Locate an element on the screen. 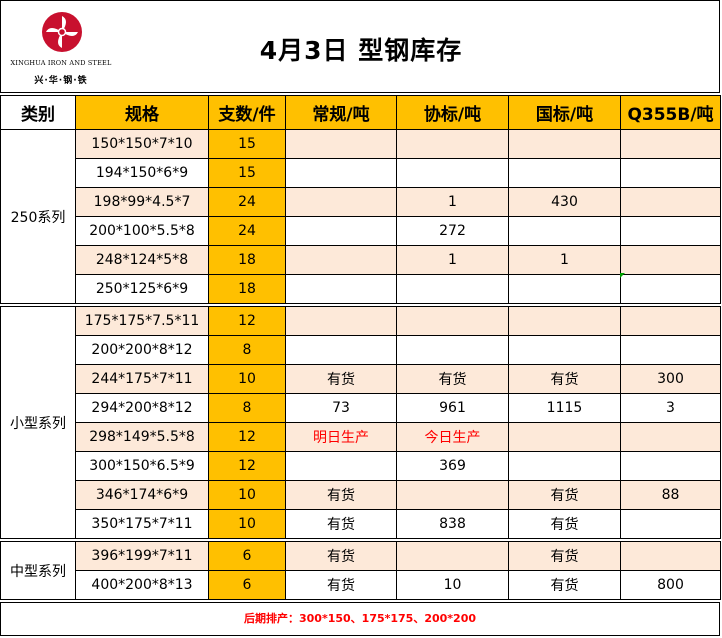 The width and height of the screenshot is (722, 638). table-row: 248*124*5*8 18 1 1 is located at coordinates (361, 260).